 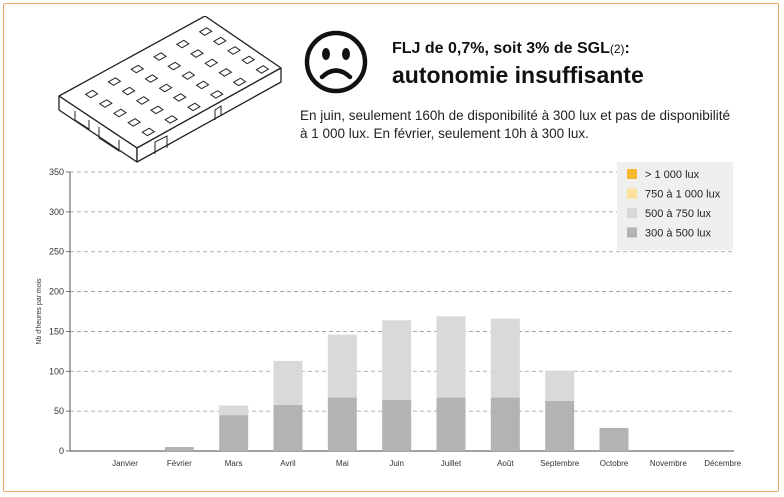 I want to click on x-tick-label: Mai, so click(x=342, y=463).